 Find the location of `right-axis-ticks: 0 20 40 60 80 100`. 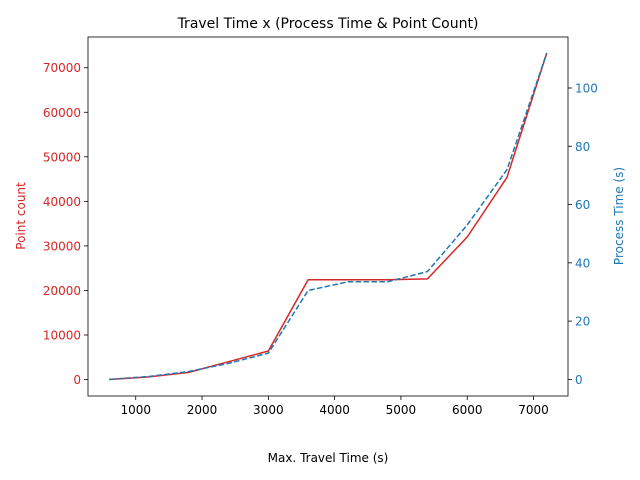

right-axis-ticks: 0 20 40 60 80 100 is located at coordinates (583, 234).